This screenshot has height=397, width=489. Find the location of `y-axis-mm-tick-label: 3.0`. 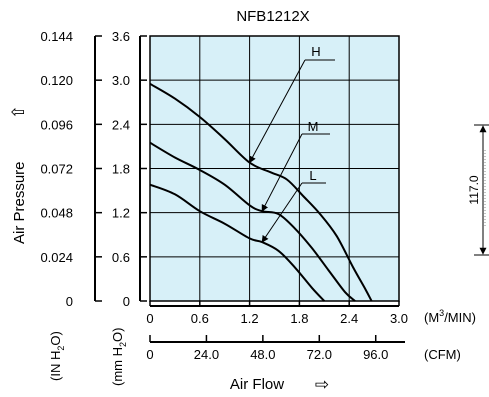

y-axis-mm-tick-label: 3.0 is located at coordinates (121, 80).